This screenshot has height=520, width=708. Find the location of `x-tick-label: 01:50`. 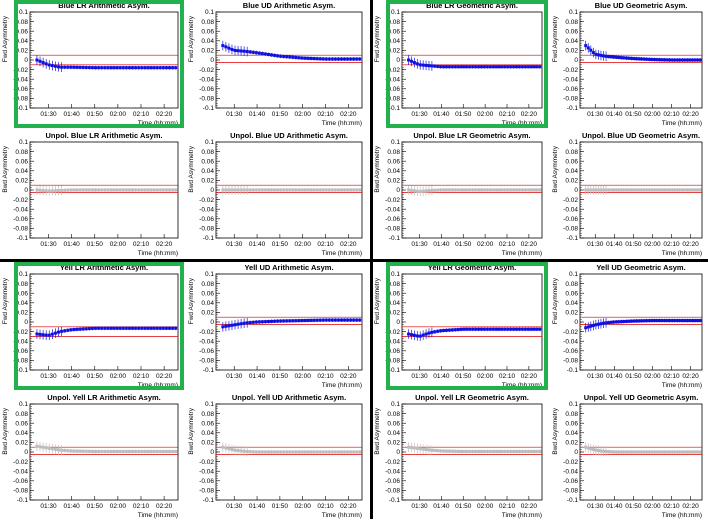

x-tick-label: 01:50 is located at coordinates (463, 244).